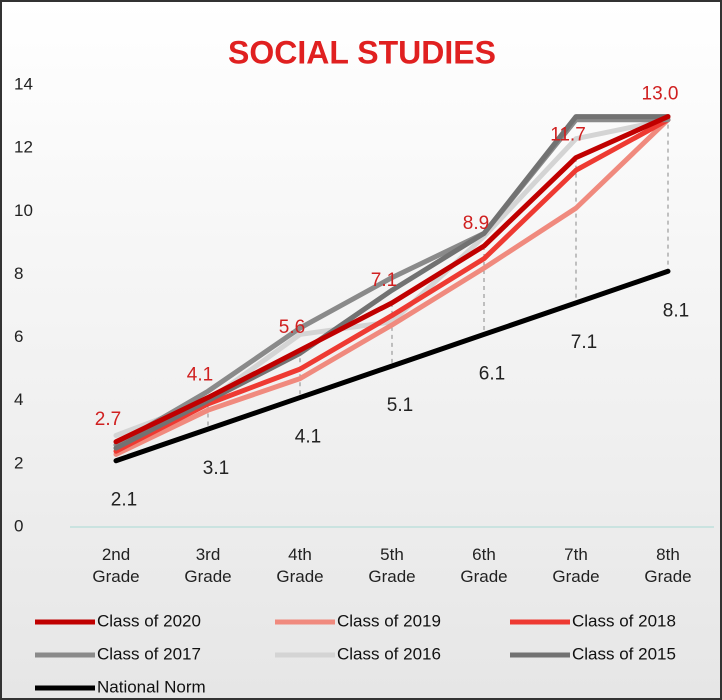  What do you see at coordinates (492, 373) in the screenshot?
I see `data-label: 6.1` at bounding box center [492, 373].